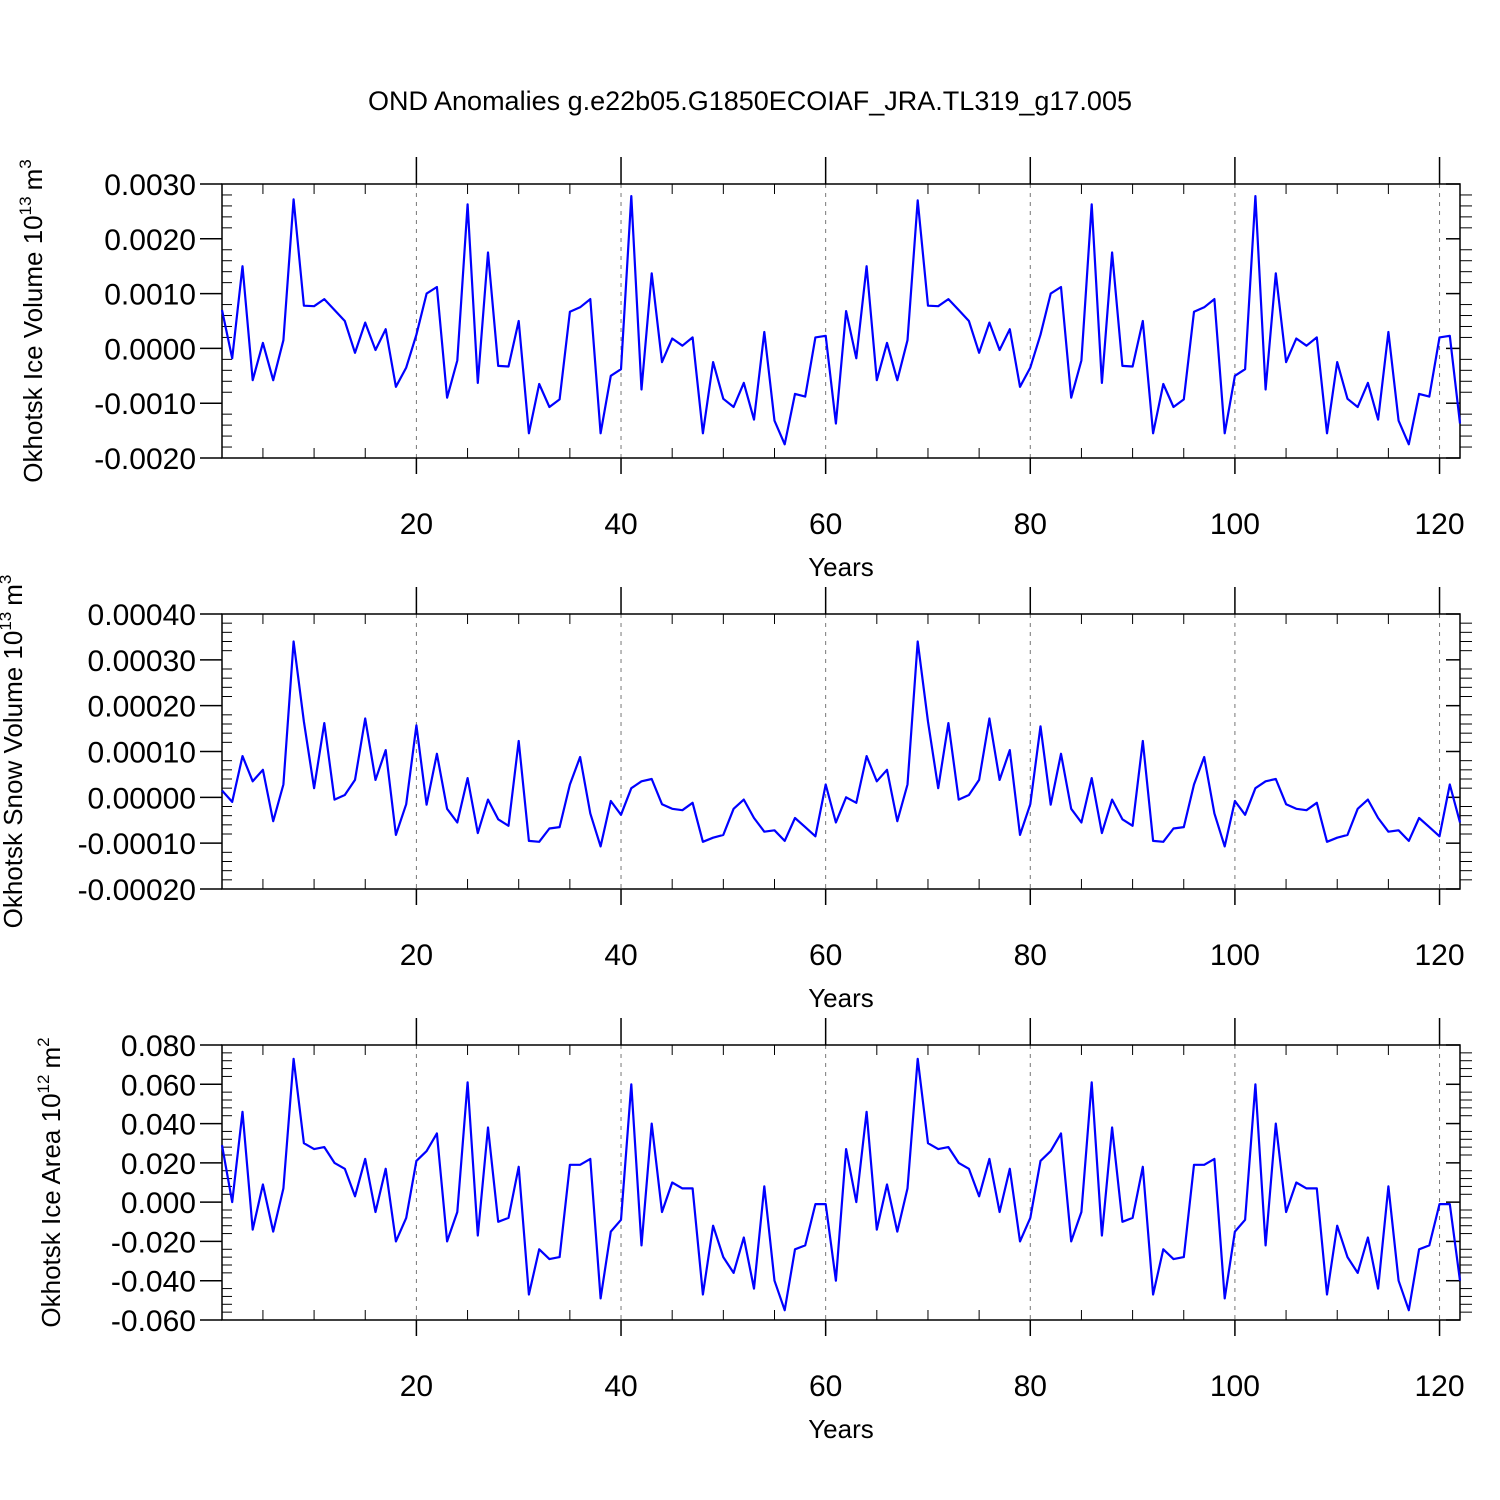  I want to click on y-tick-label: -0.00020, so click(137, 890).